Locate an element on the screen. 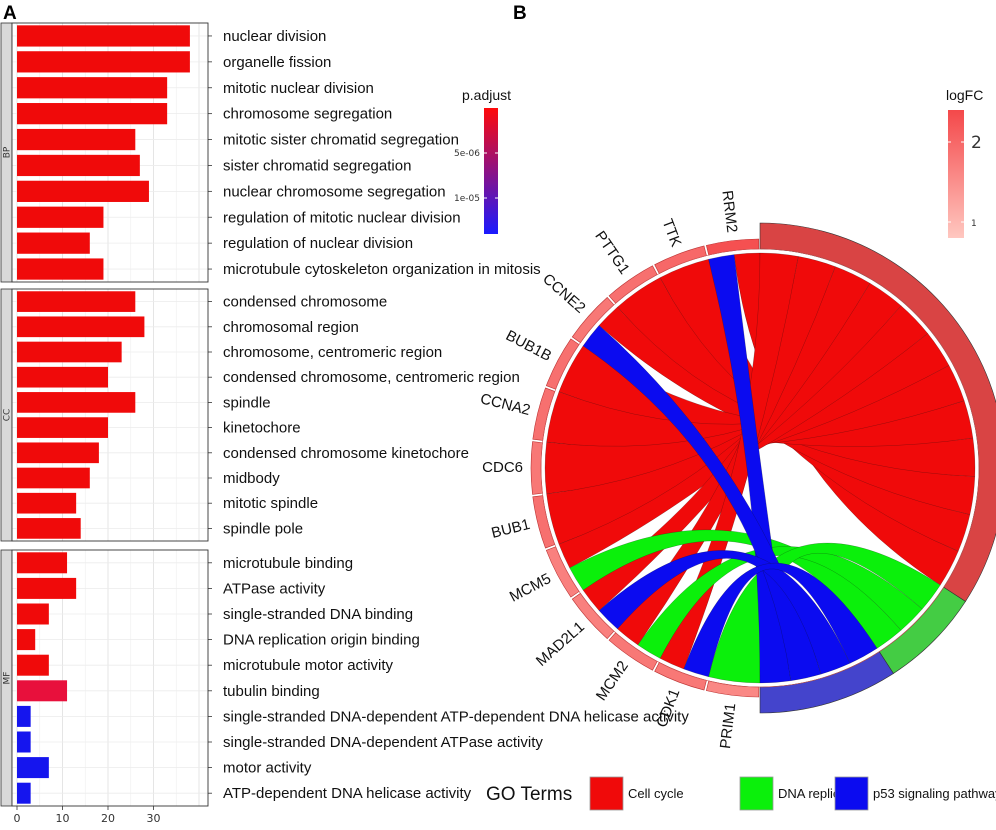  facet-bp-bar-nuclear-division is located at coordinates (103, 36).